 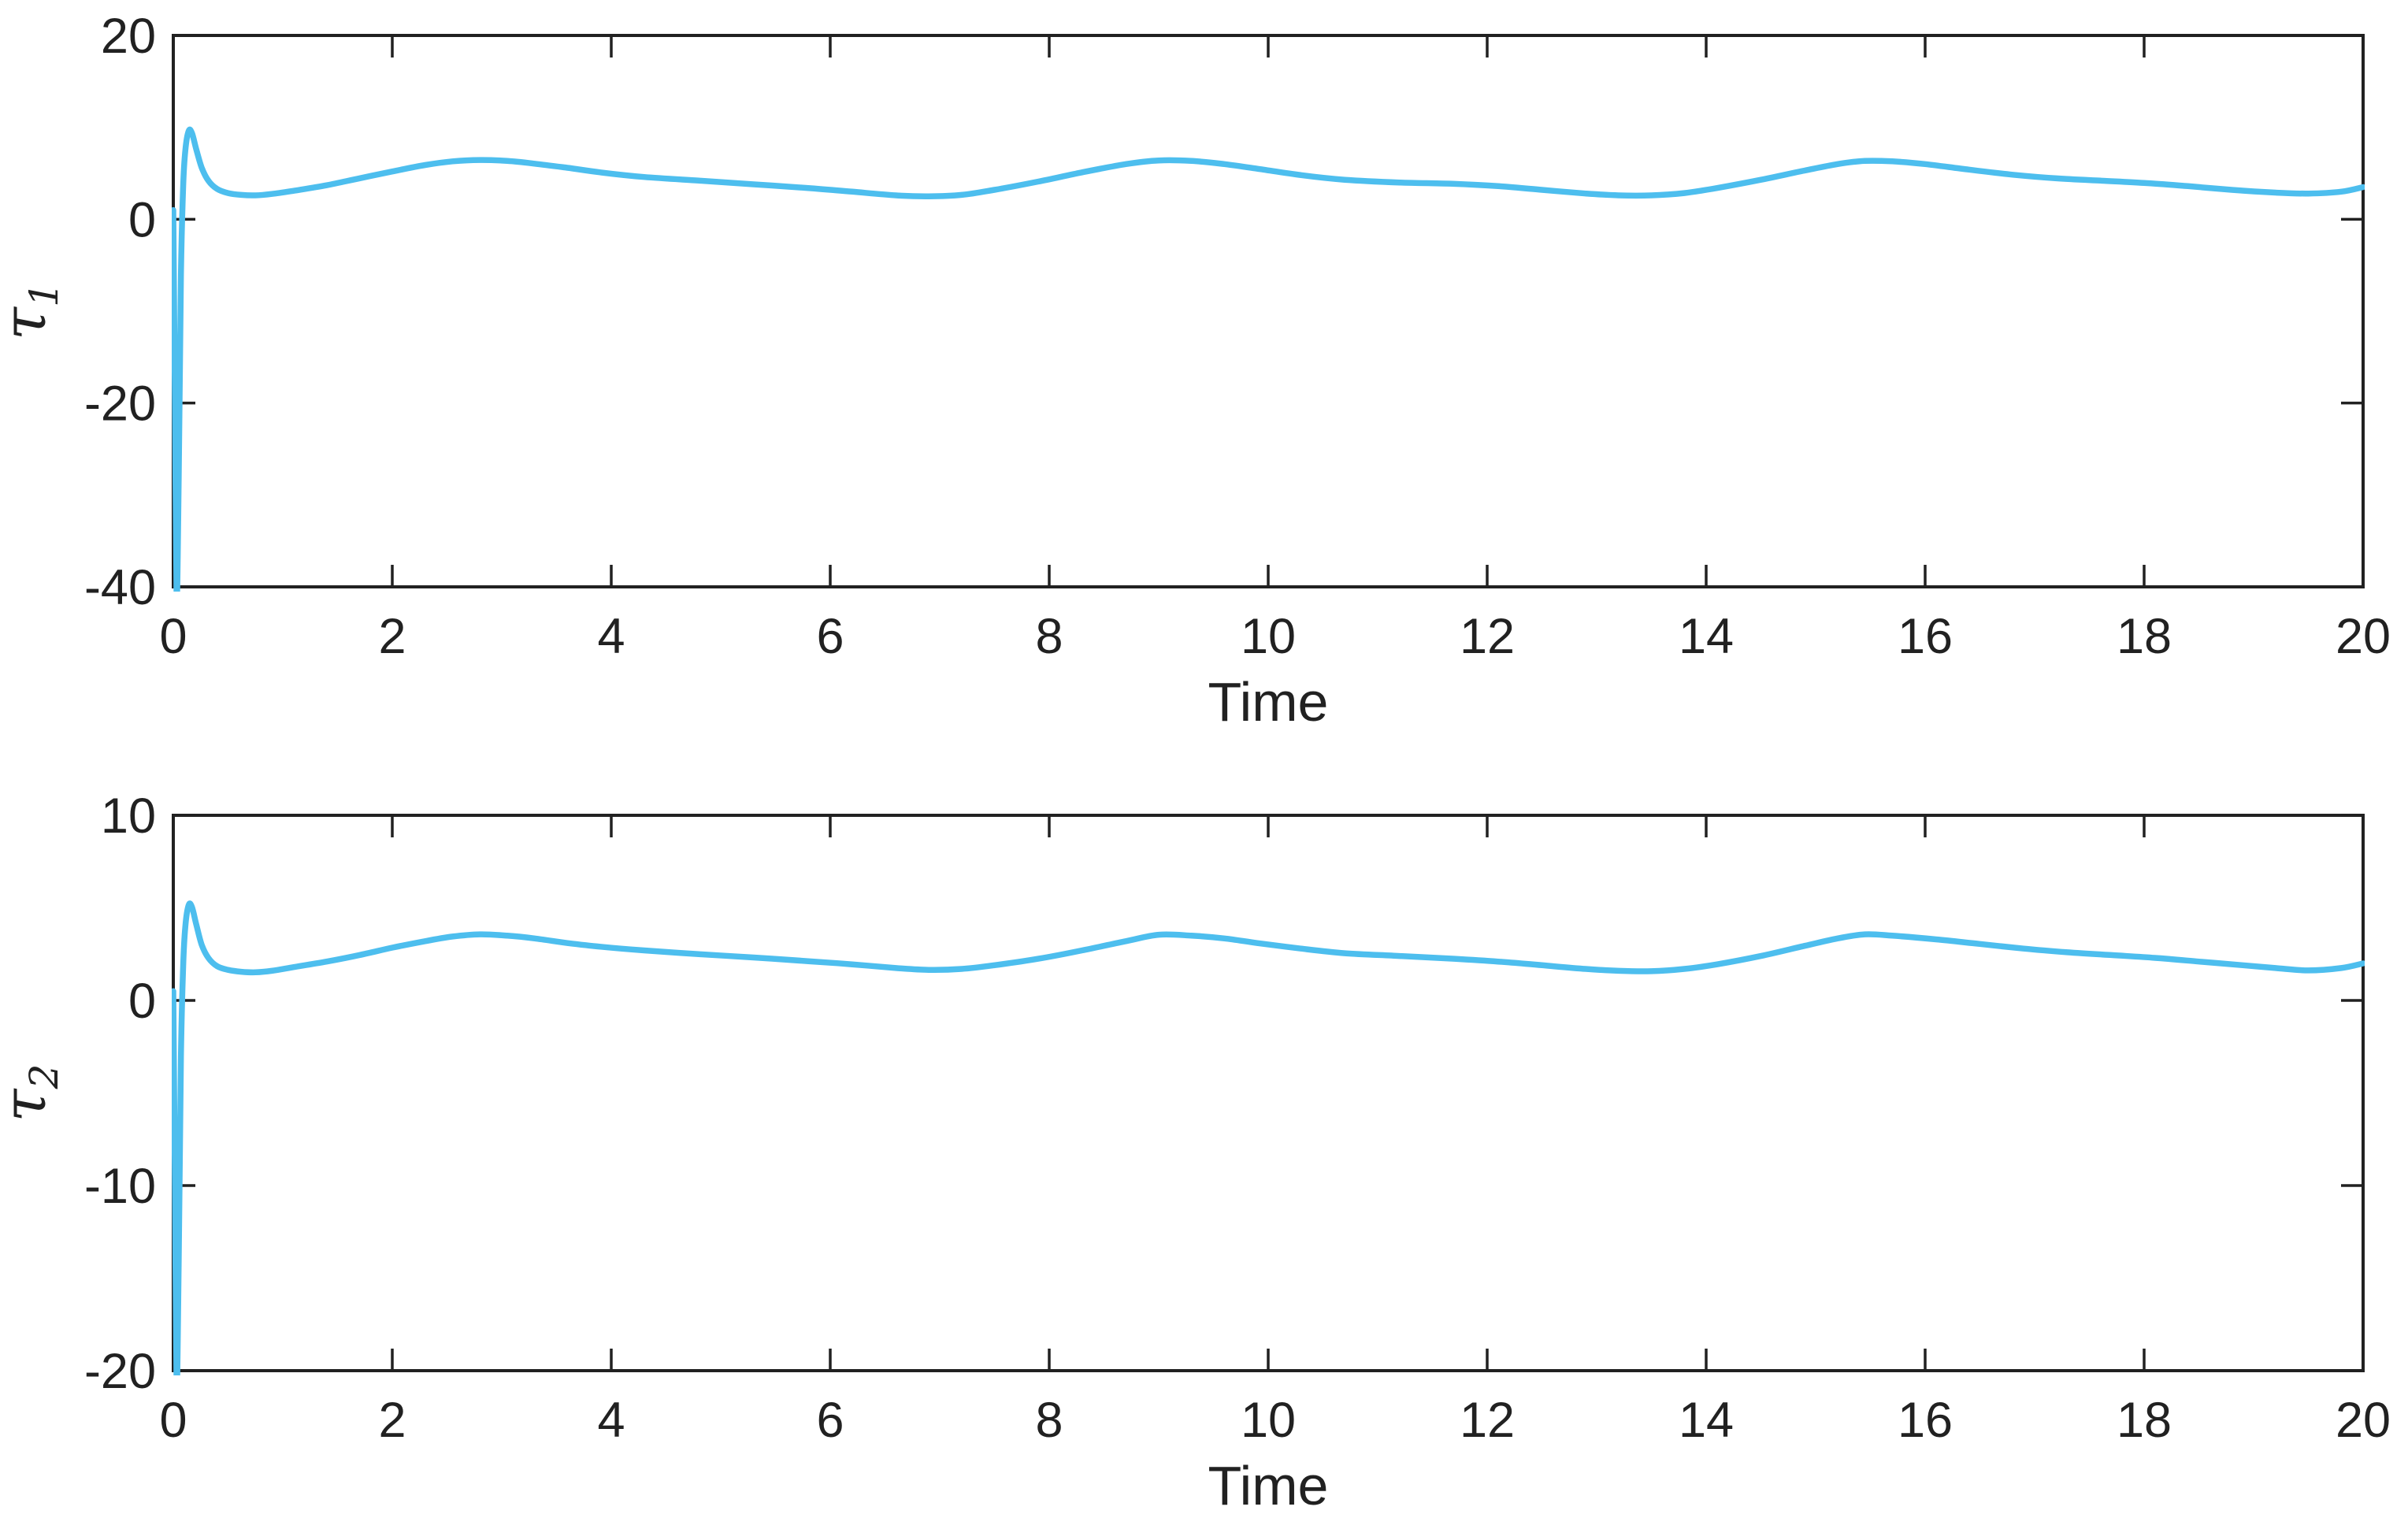 I want to click on y-axis-label-subscript: 1, so click(x=44, y=294).